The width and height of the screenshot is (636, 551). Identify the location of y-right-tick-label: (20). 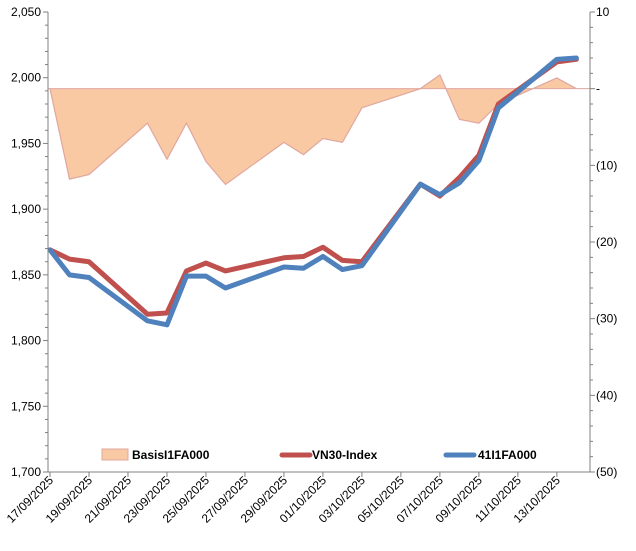
(606, 242).